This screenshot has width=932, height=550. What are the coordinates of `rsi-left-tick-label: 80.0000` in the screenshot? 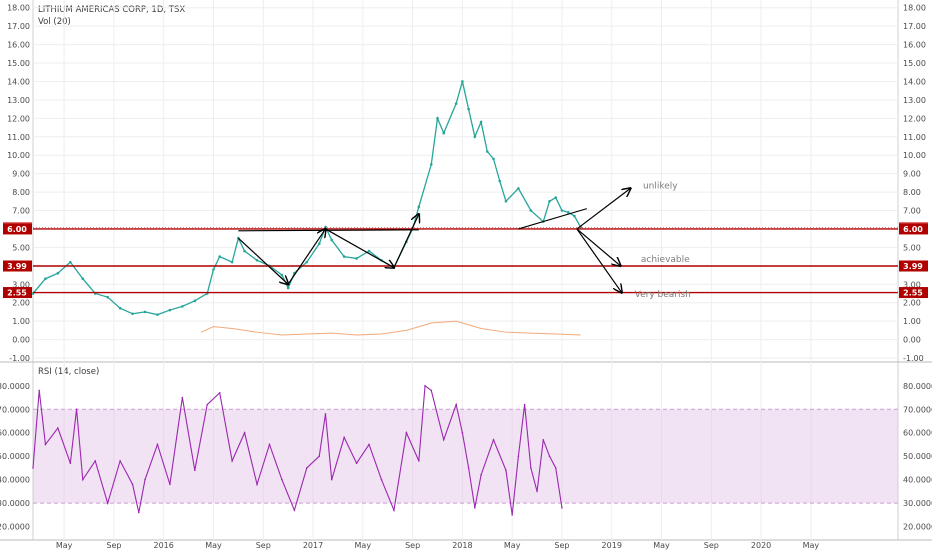 It's located at (15, 386).